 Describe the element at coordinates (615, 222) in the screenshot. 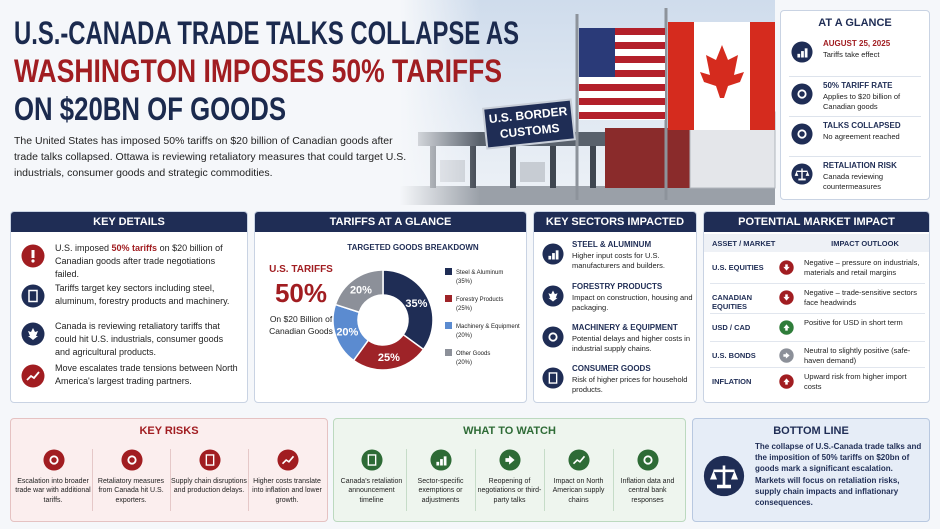

I see `panel-header: KEY SECTORS IMPACTED` at that location.